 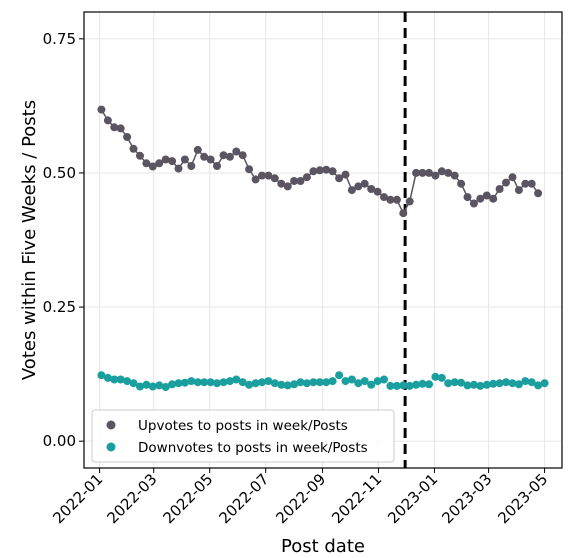 I want to click on legend-label-upvotes: Upvotes to posts in week/Posts, so click(x=243, y=426).